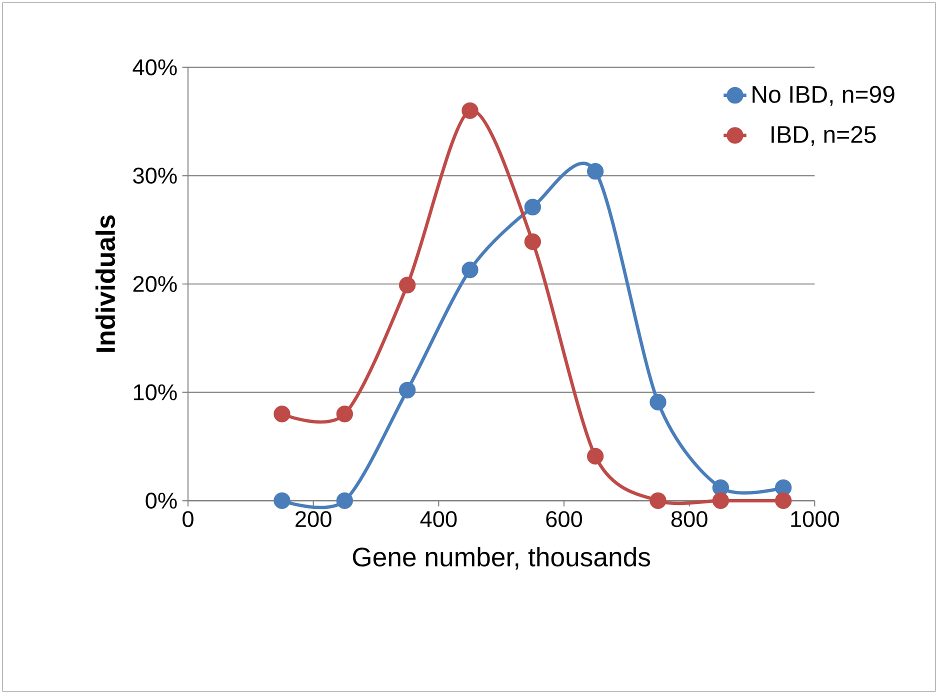  What do you see at coordinates (501, 558) in the screenshot?
I see `x-axis-title: Gene number, thousands` at bounding box center [501, 558].